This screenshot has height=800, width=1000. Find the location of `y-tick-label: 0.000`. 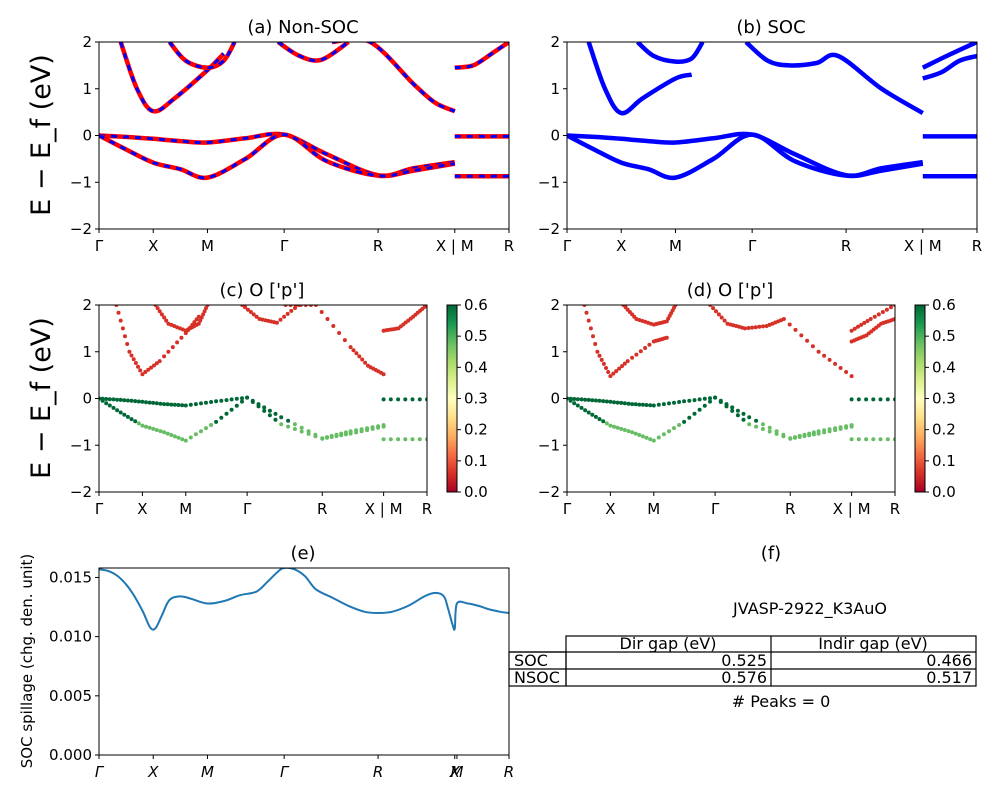

y-tick-label: 0.000 is located at coordinates (70, 755).